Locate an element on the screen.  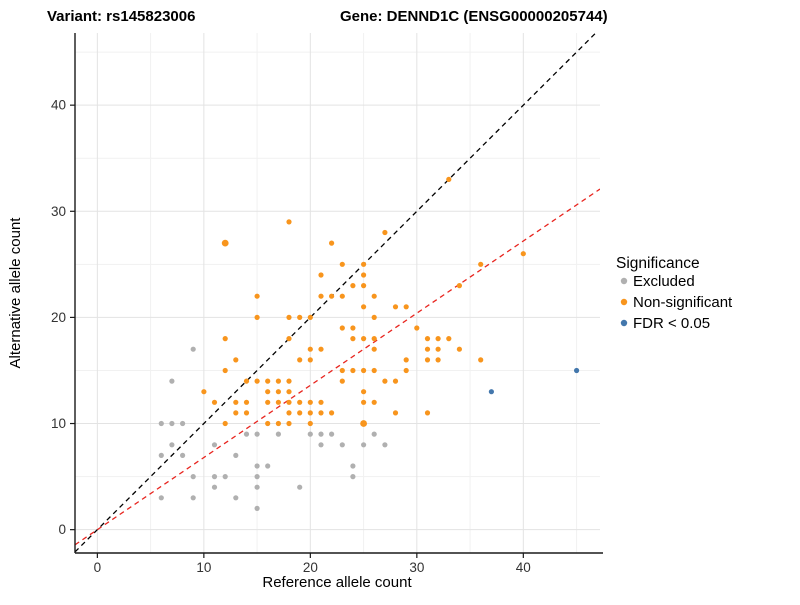
y-tick-label: 20 is located at coordinates (58, 317).